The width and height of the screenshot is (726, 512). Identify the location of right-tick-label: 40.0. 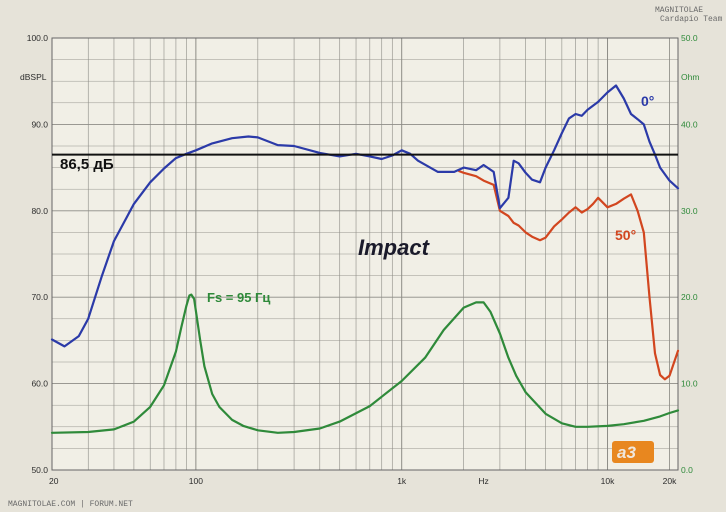
(689, 124).